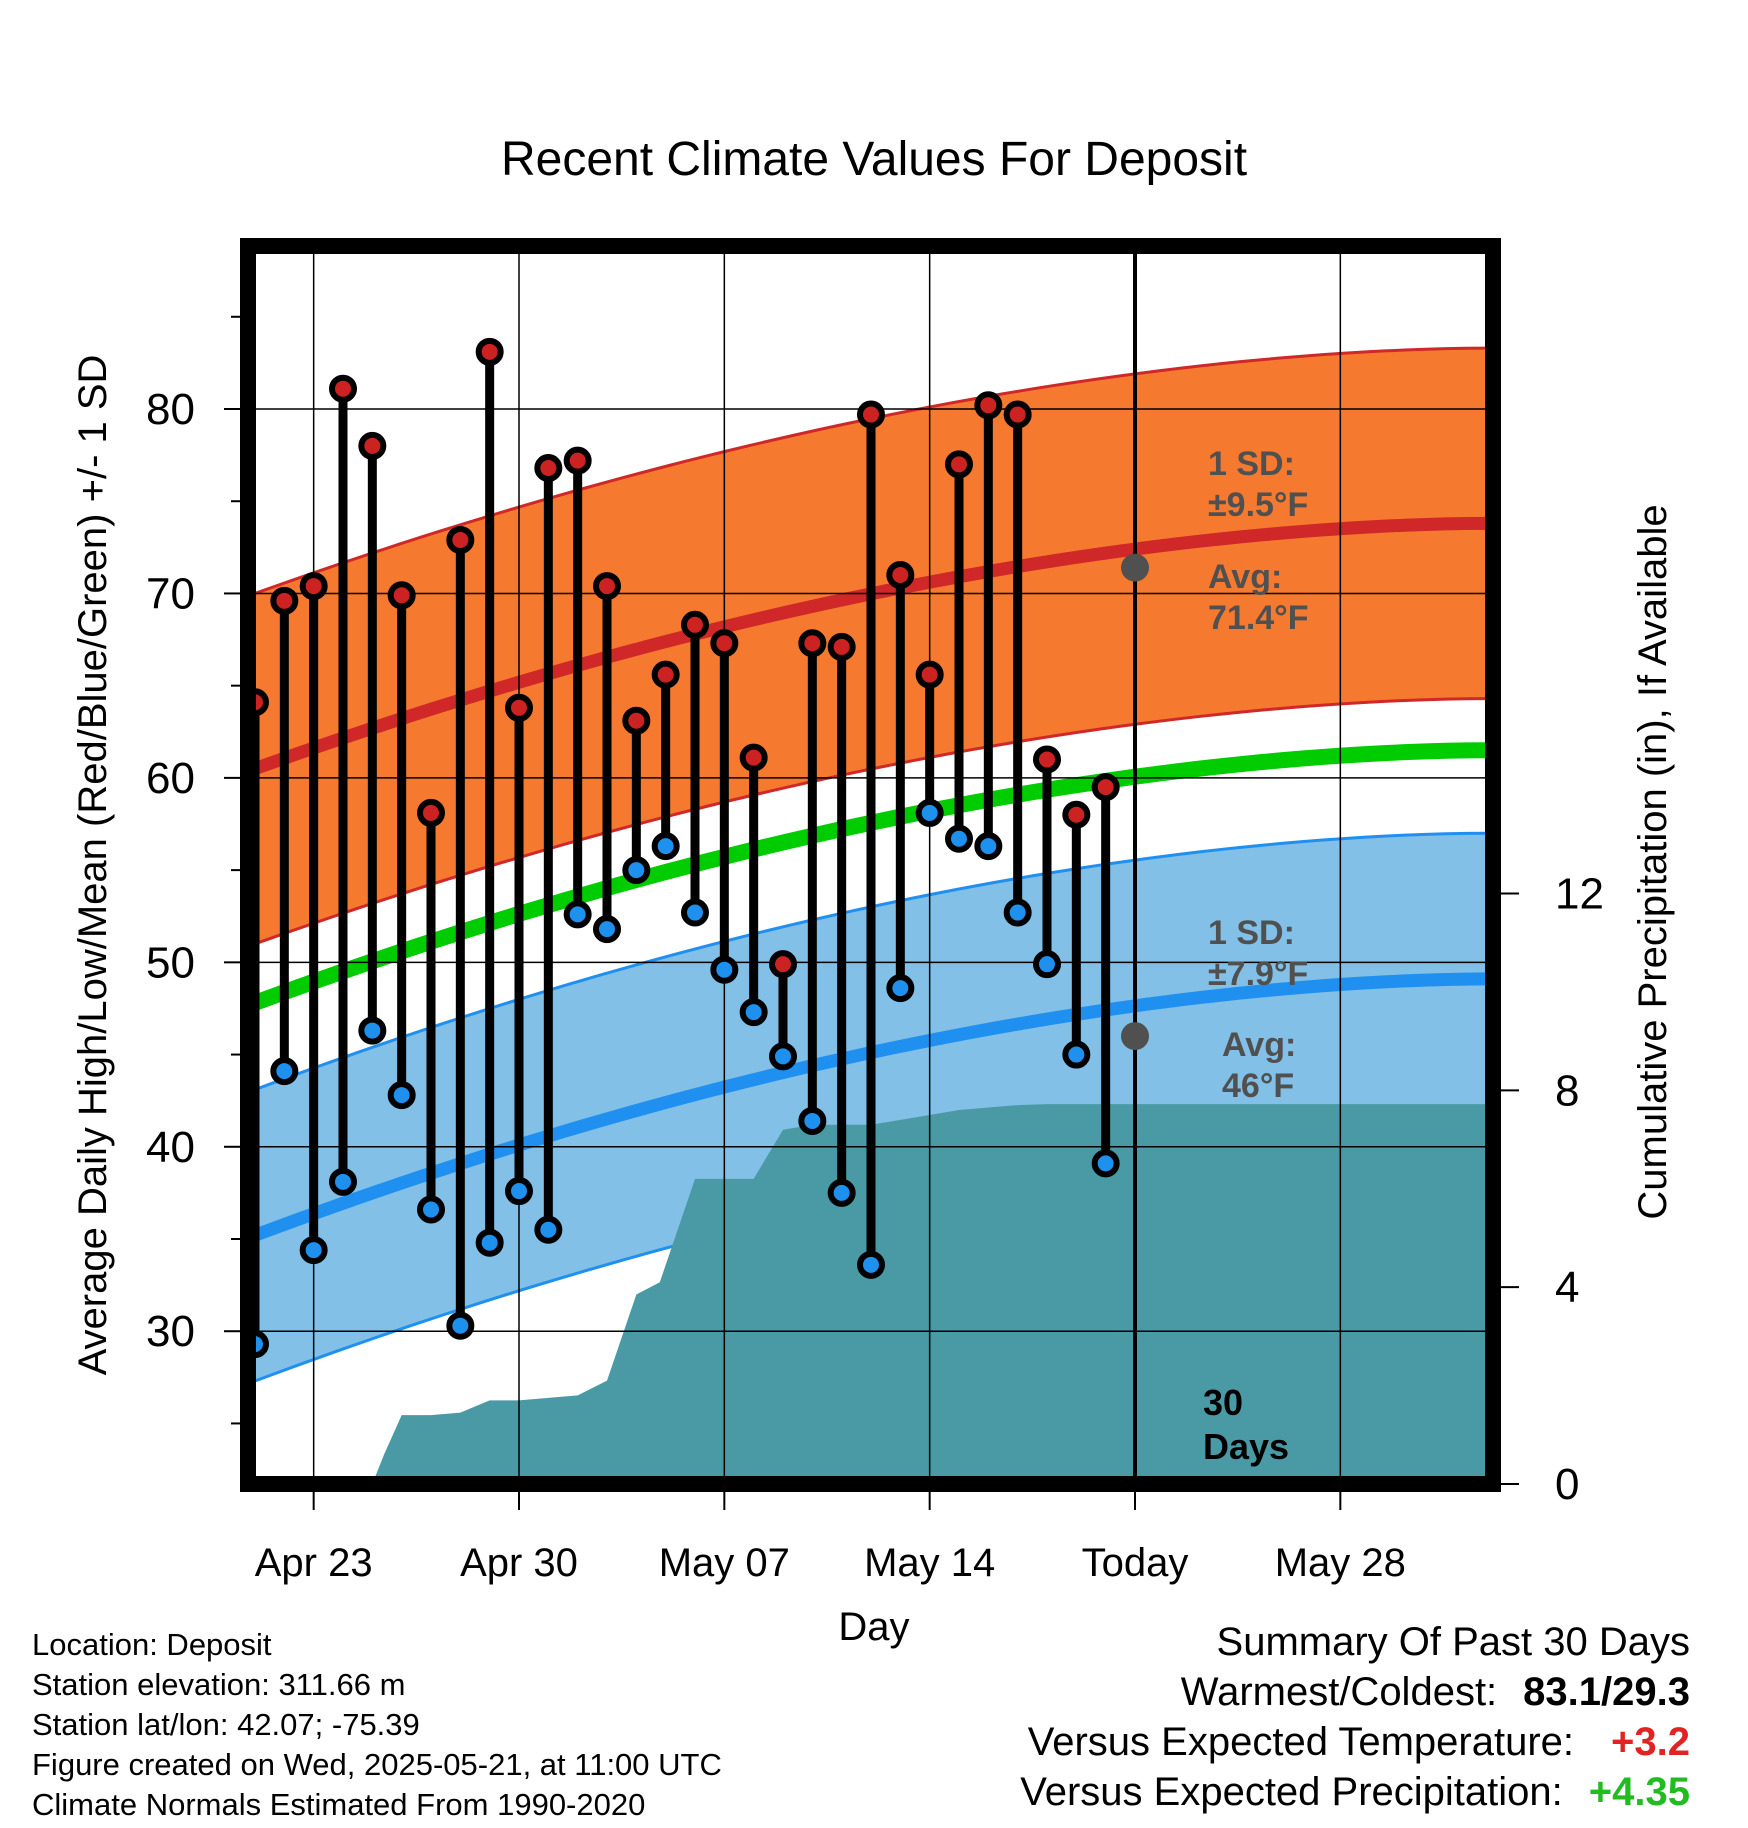 The image size is (1748, 1828). I want to click on x-tick-label: May 07, so click(724, 1563).